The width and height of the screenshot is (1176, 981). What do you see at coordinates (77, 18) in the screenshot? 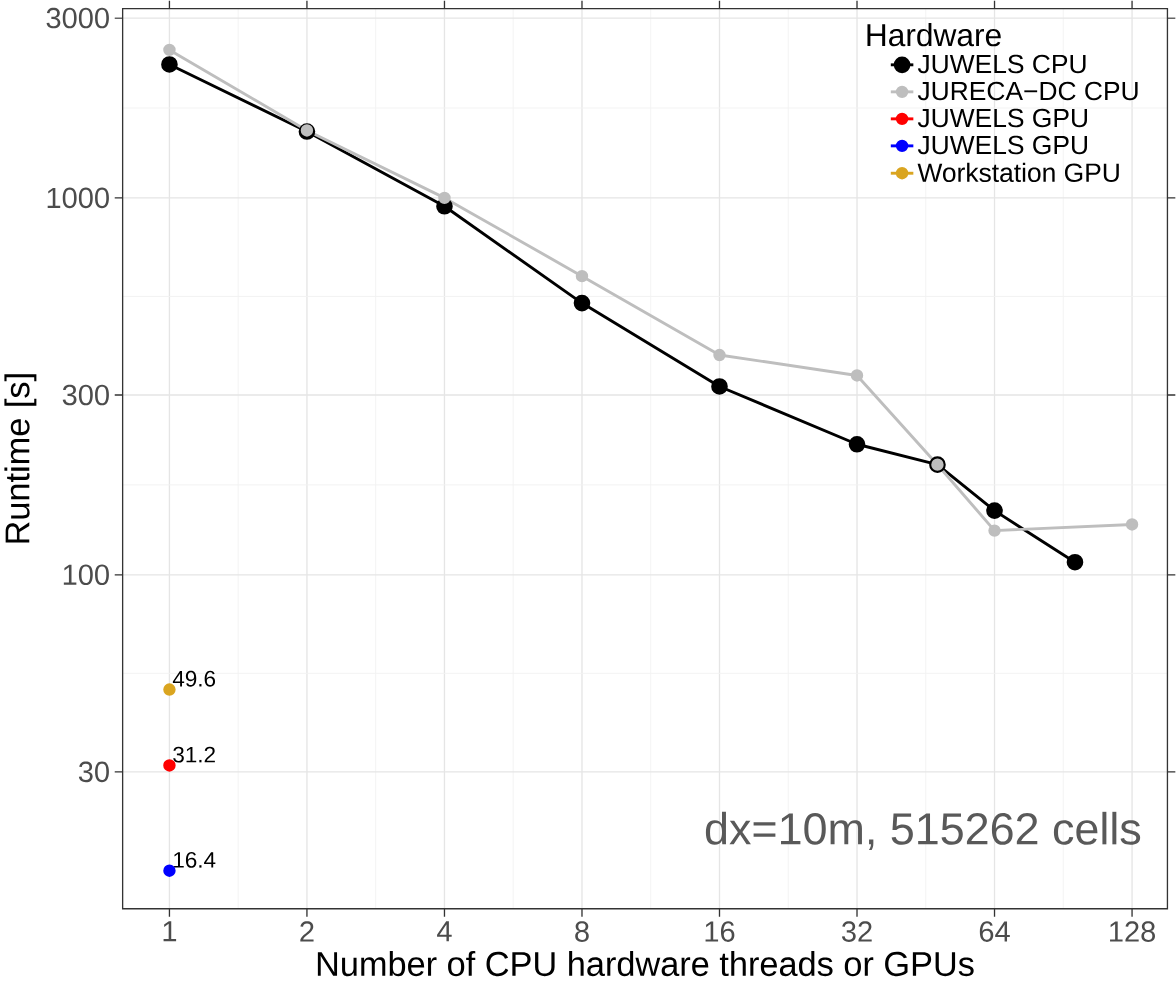
I see `y-tick-label: 3000` at bounding box center [77, 18].